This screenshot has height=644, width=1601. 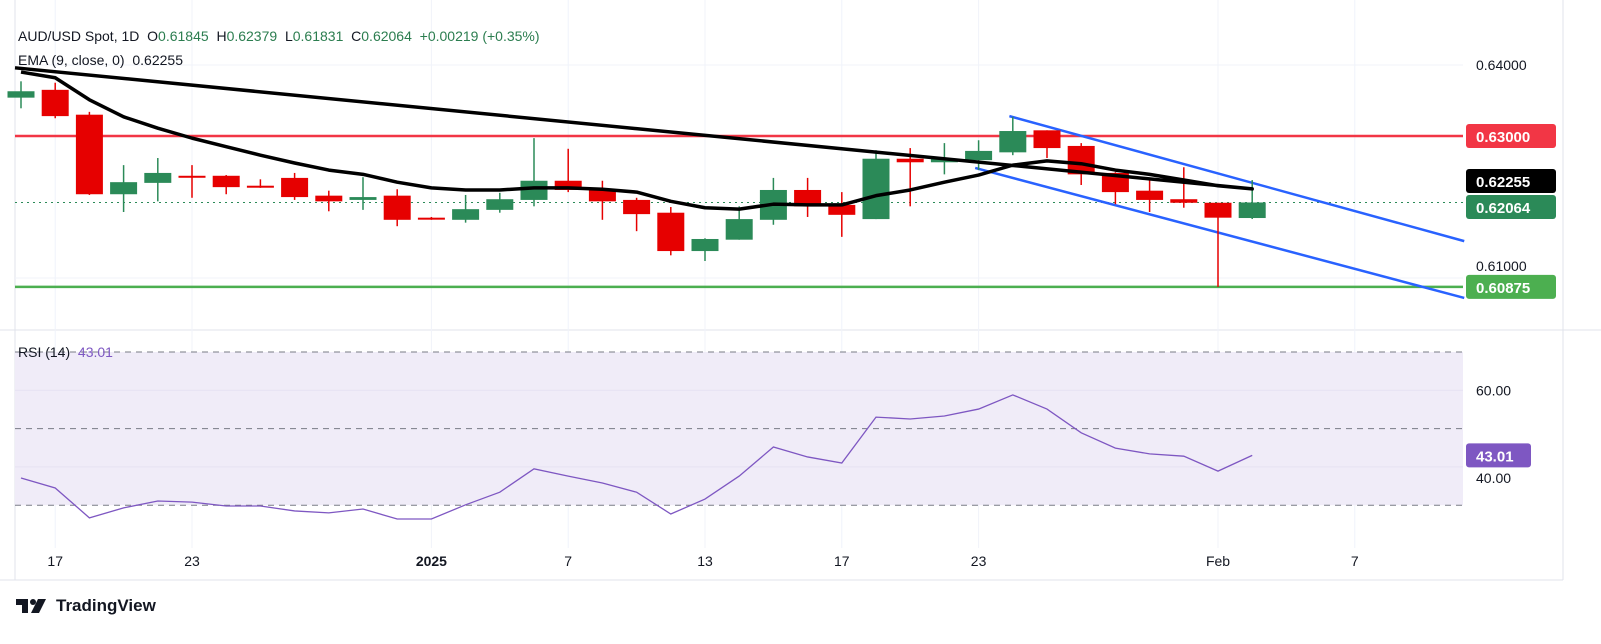 What do you see at coordinates (1218, 561) in the screenshot?
I see `x-tick-label: Feb` at bounding box center [1218, 561].